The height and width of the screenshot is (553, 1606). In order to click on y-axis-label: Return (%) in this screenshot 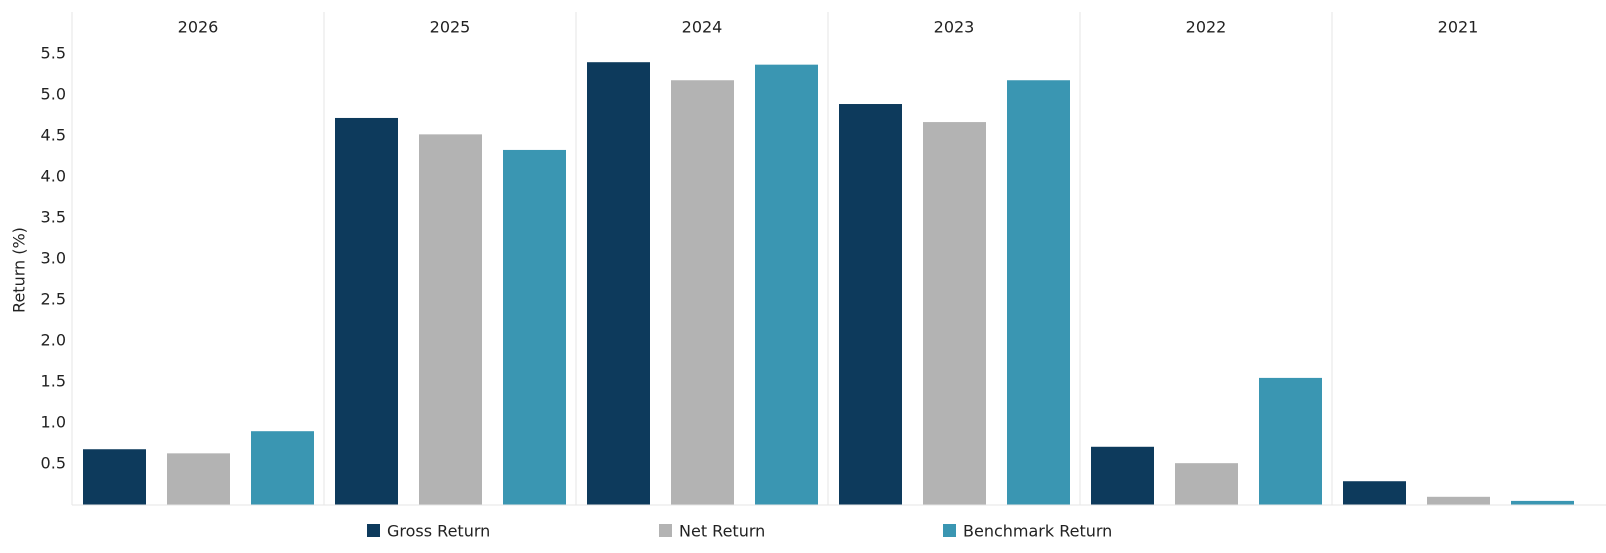, I will do `click(19, 270)`.